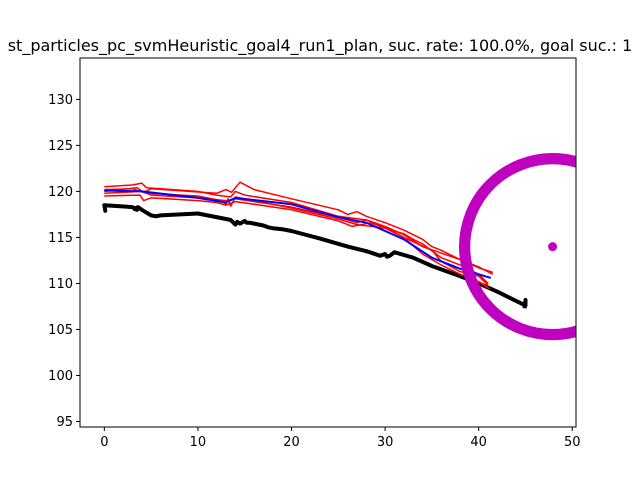 This screenshot has width=640, height=480. I want to click on x-tick-label: 20, so click(291, 442).